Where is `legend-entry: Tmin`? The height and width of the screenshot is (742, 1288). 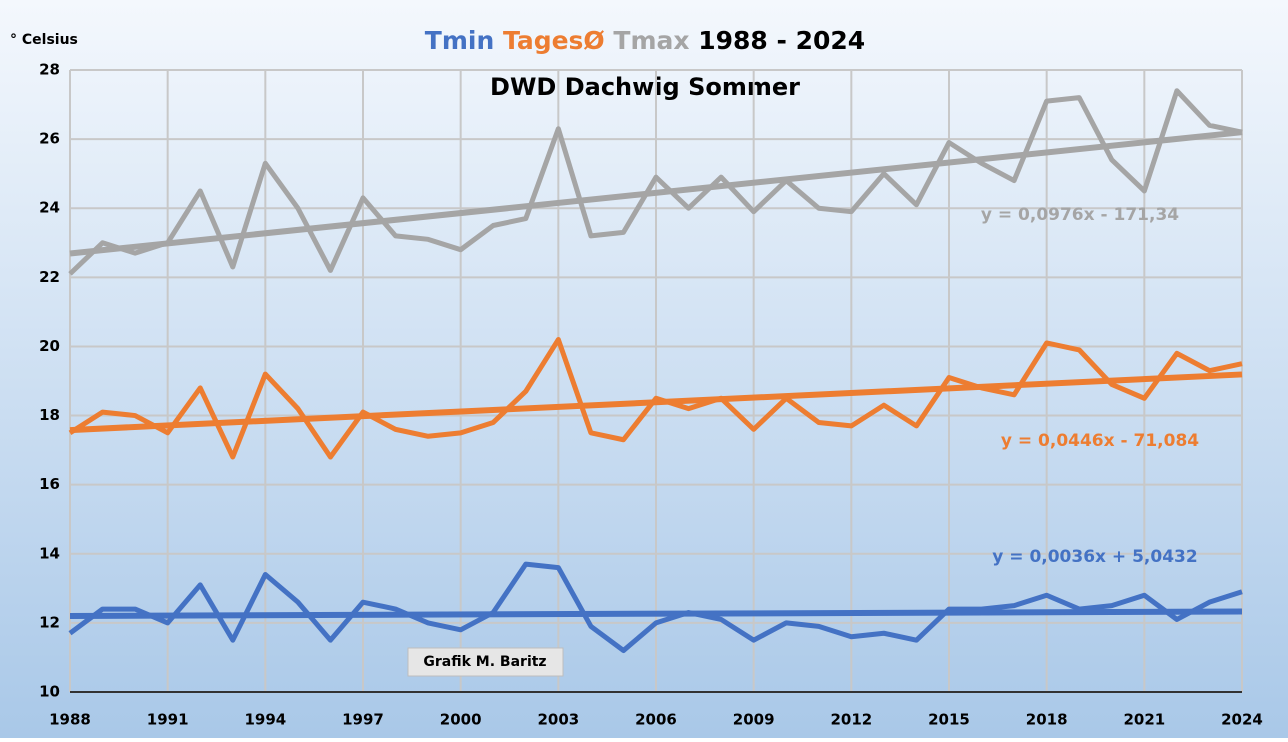 legend-entry: Tmin is located at coordinates (459, 40).